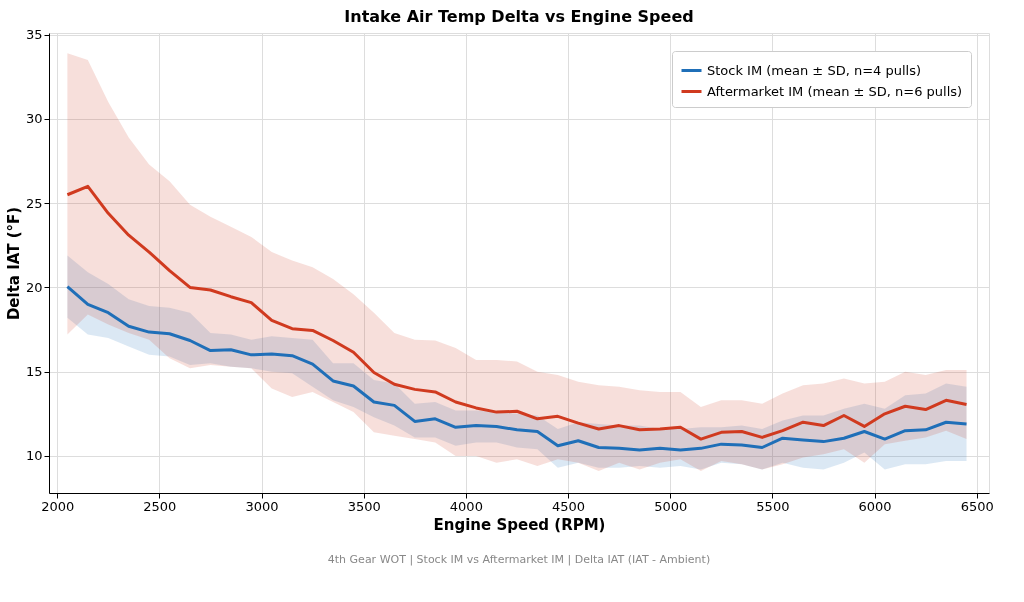  What do you see at coordinates (466, 506) in the screenshot?
I see `x-tick-label: 4000` at bounding box center [466, 506].